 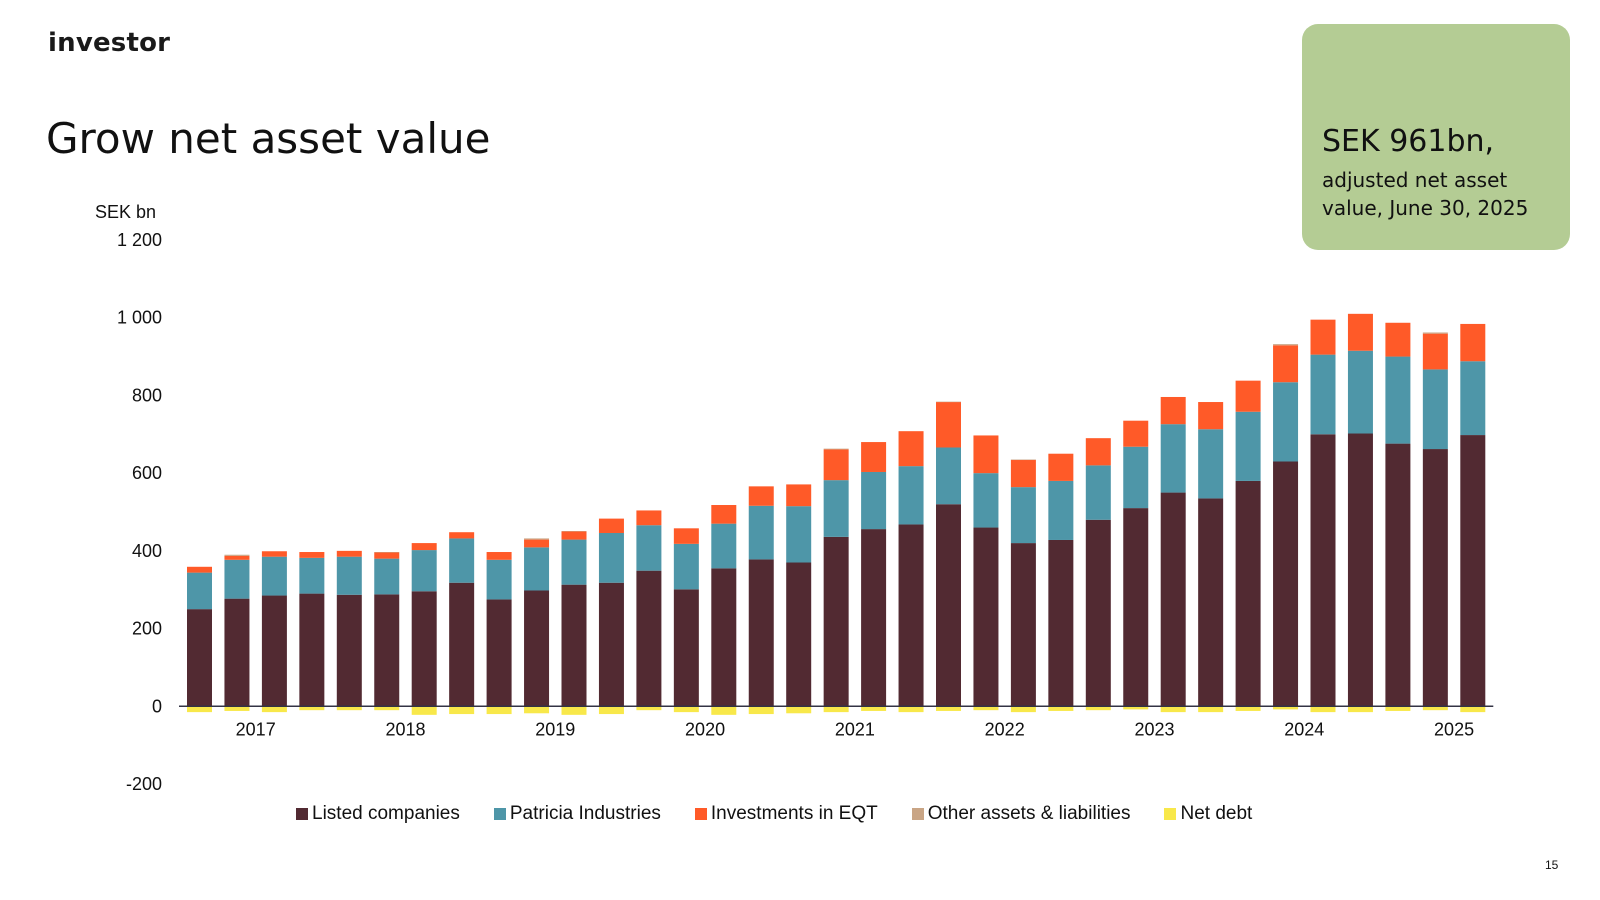 What do you see at coordinates (405, 729) in the screenshot?
I see `x-year-label: 2018` at bounding box center [405, 729].